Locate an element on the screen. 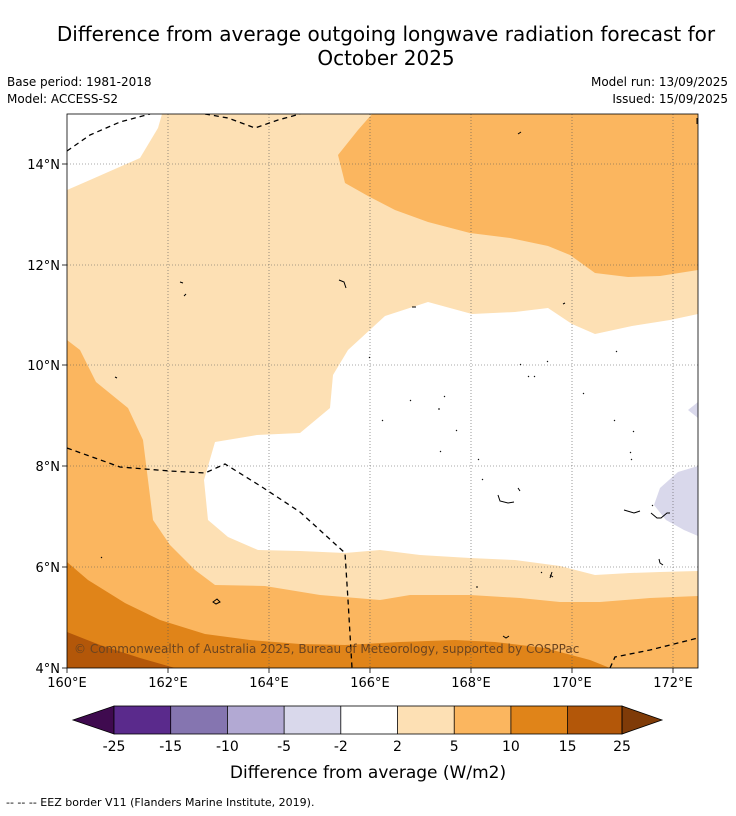 The image size is (736, 816). colorbar-extend-high is located at coordinates (642, 720).